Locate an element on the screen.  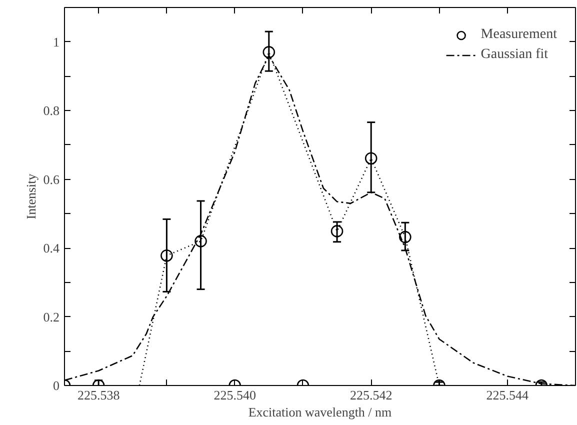
legend-label: Measurement is located at coordinates (518, 35).